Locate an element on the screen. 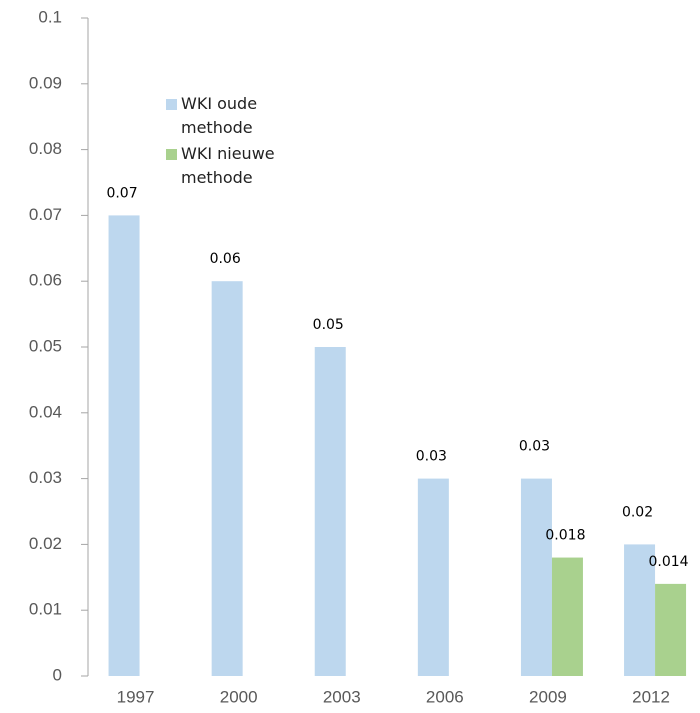 The image size is (700, 713). y-tick-label: 0 is located at coordinates (57, 674).